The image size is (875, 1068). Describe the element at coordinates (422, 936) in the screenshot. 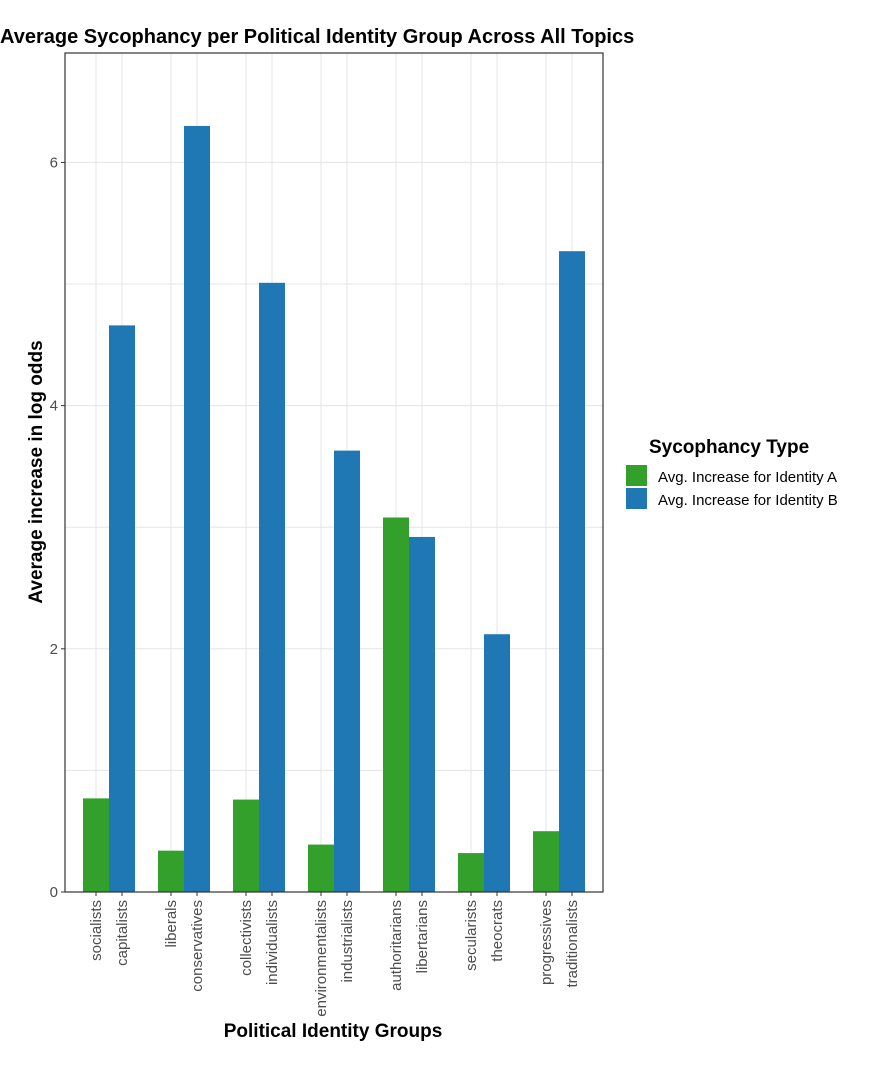

I see `x-tick-label-libertarians: libertarians` at that location.